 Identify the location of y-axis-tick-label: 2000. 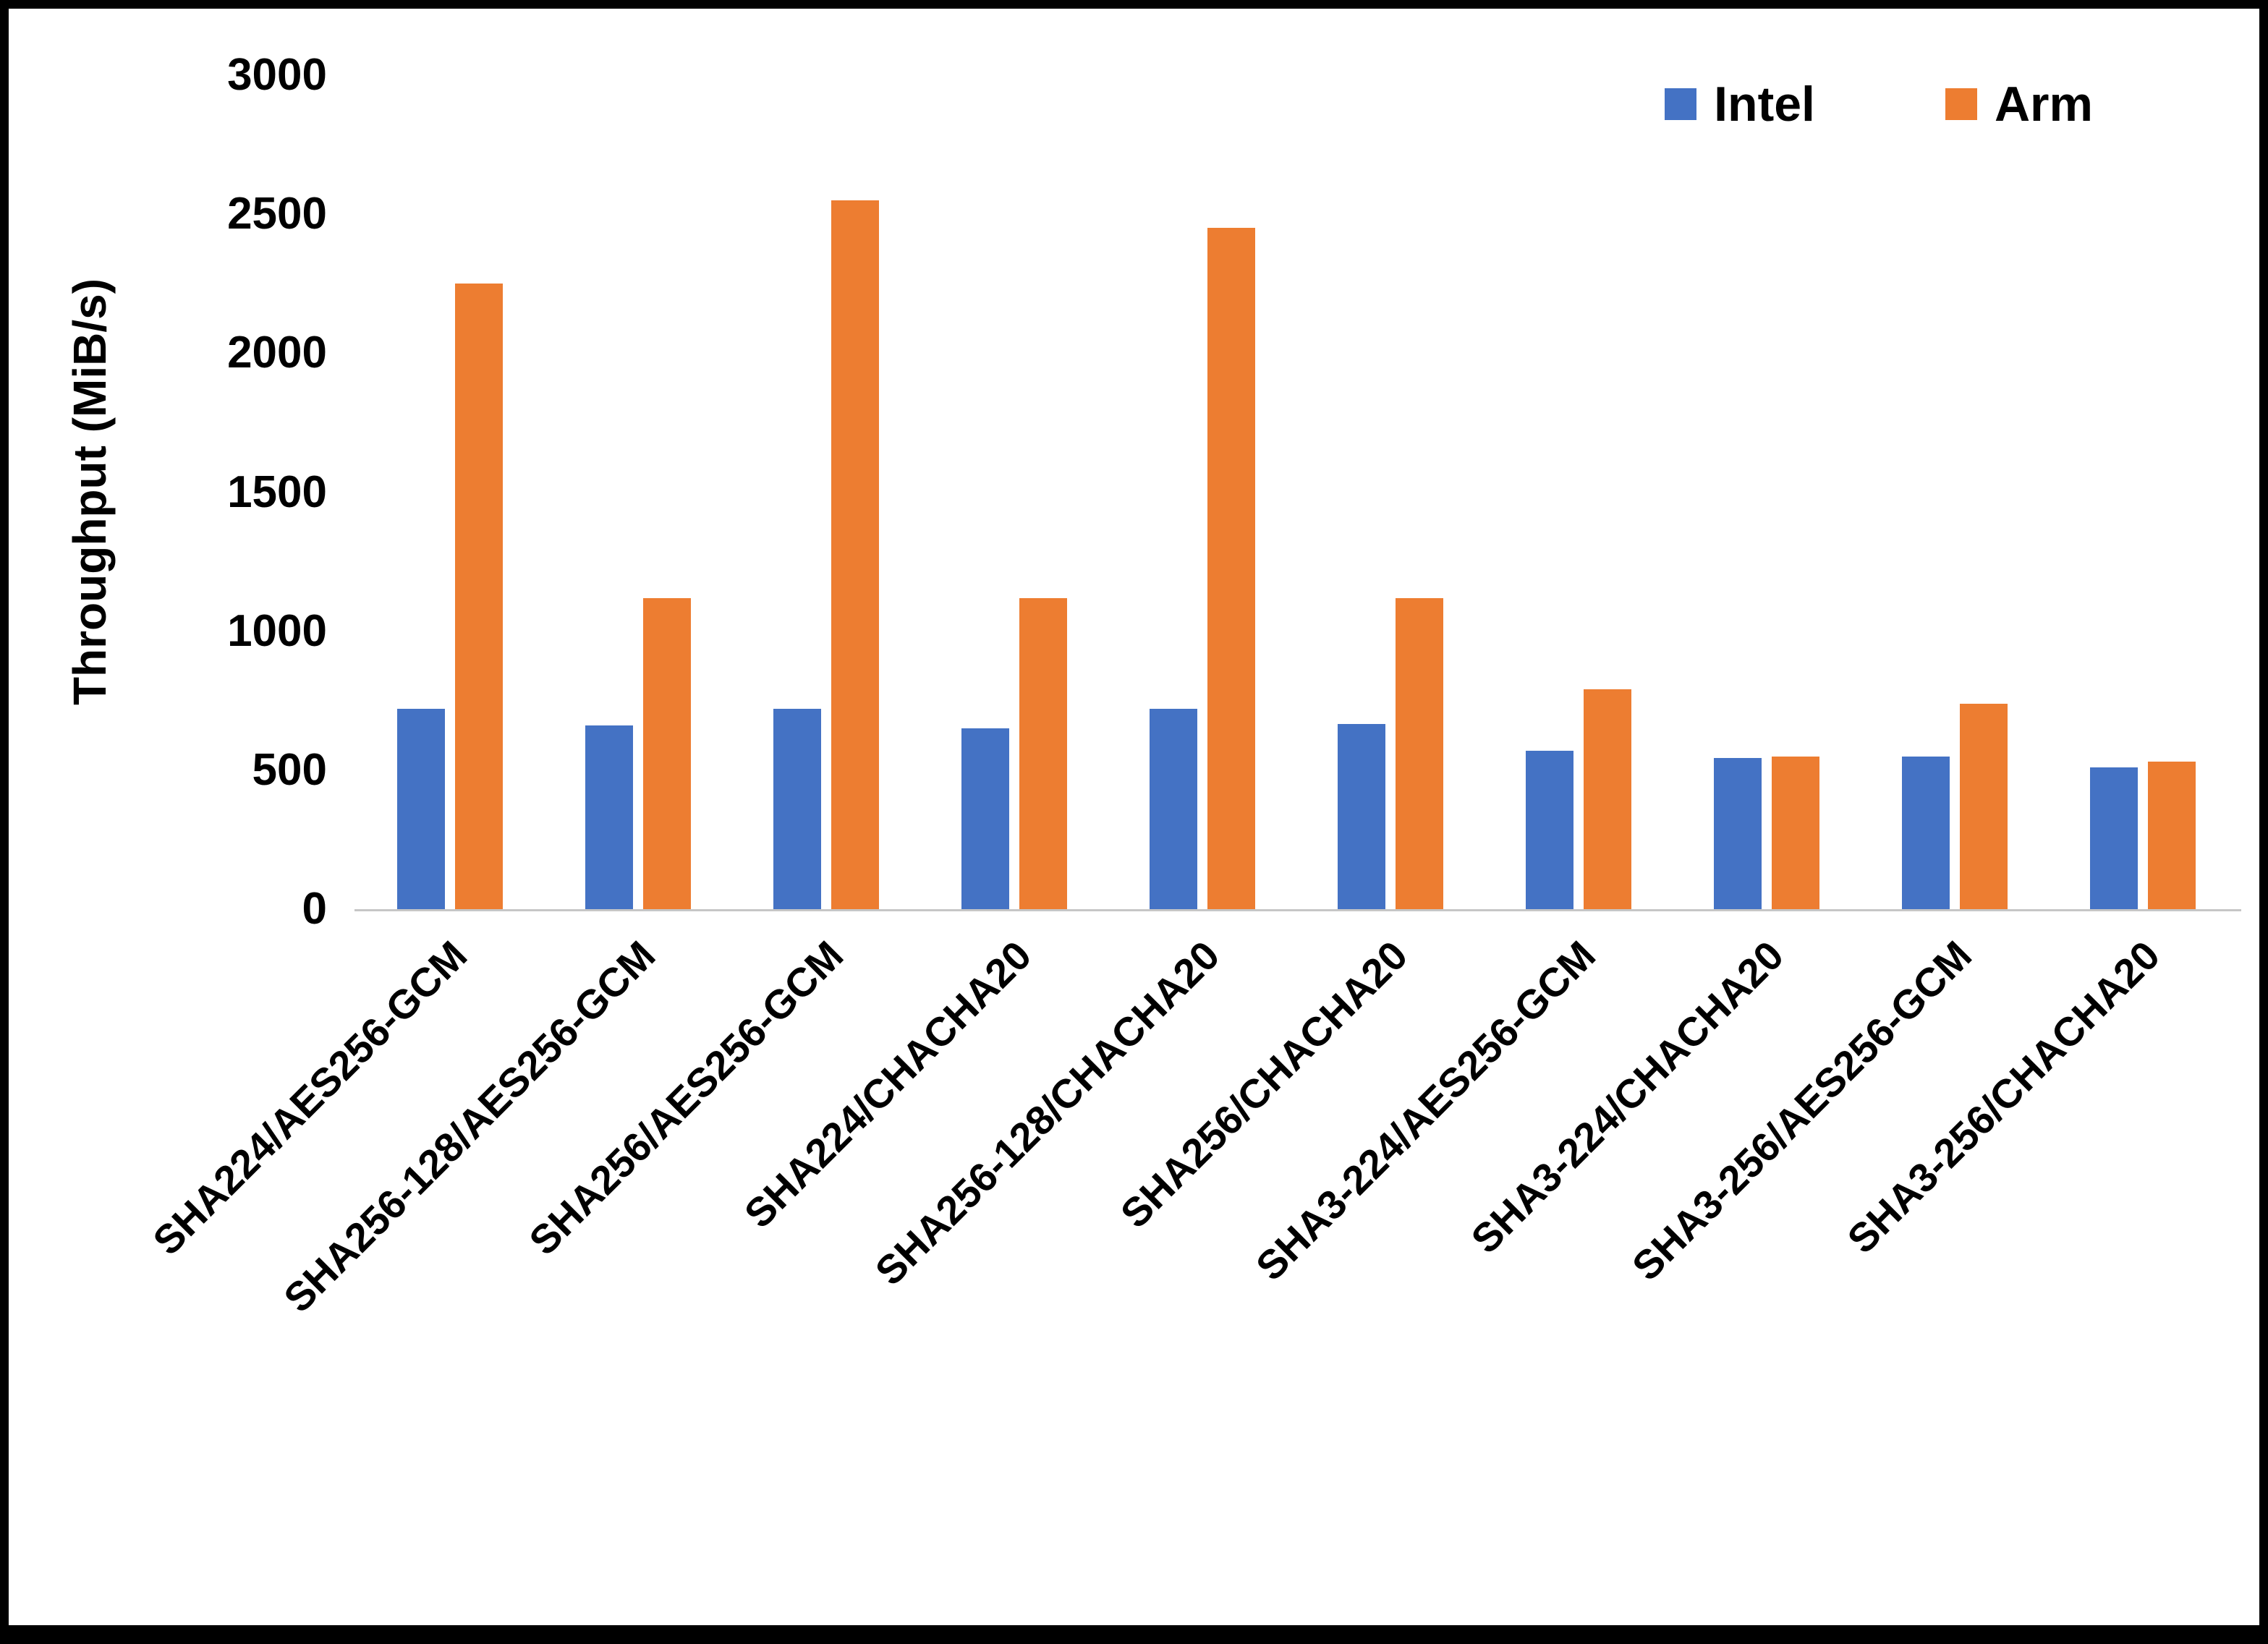
(277, 353).